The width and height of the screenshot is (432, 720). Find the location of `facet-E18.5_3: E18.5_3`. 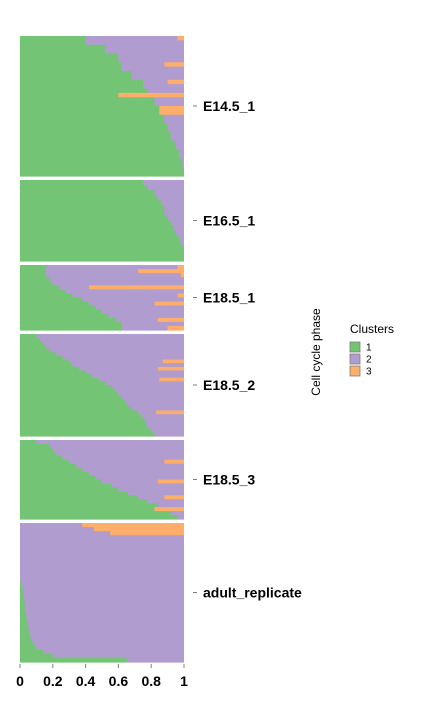

facet-E18.5_3: E18.5_3 is located at coordinates (137, 480).